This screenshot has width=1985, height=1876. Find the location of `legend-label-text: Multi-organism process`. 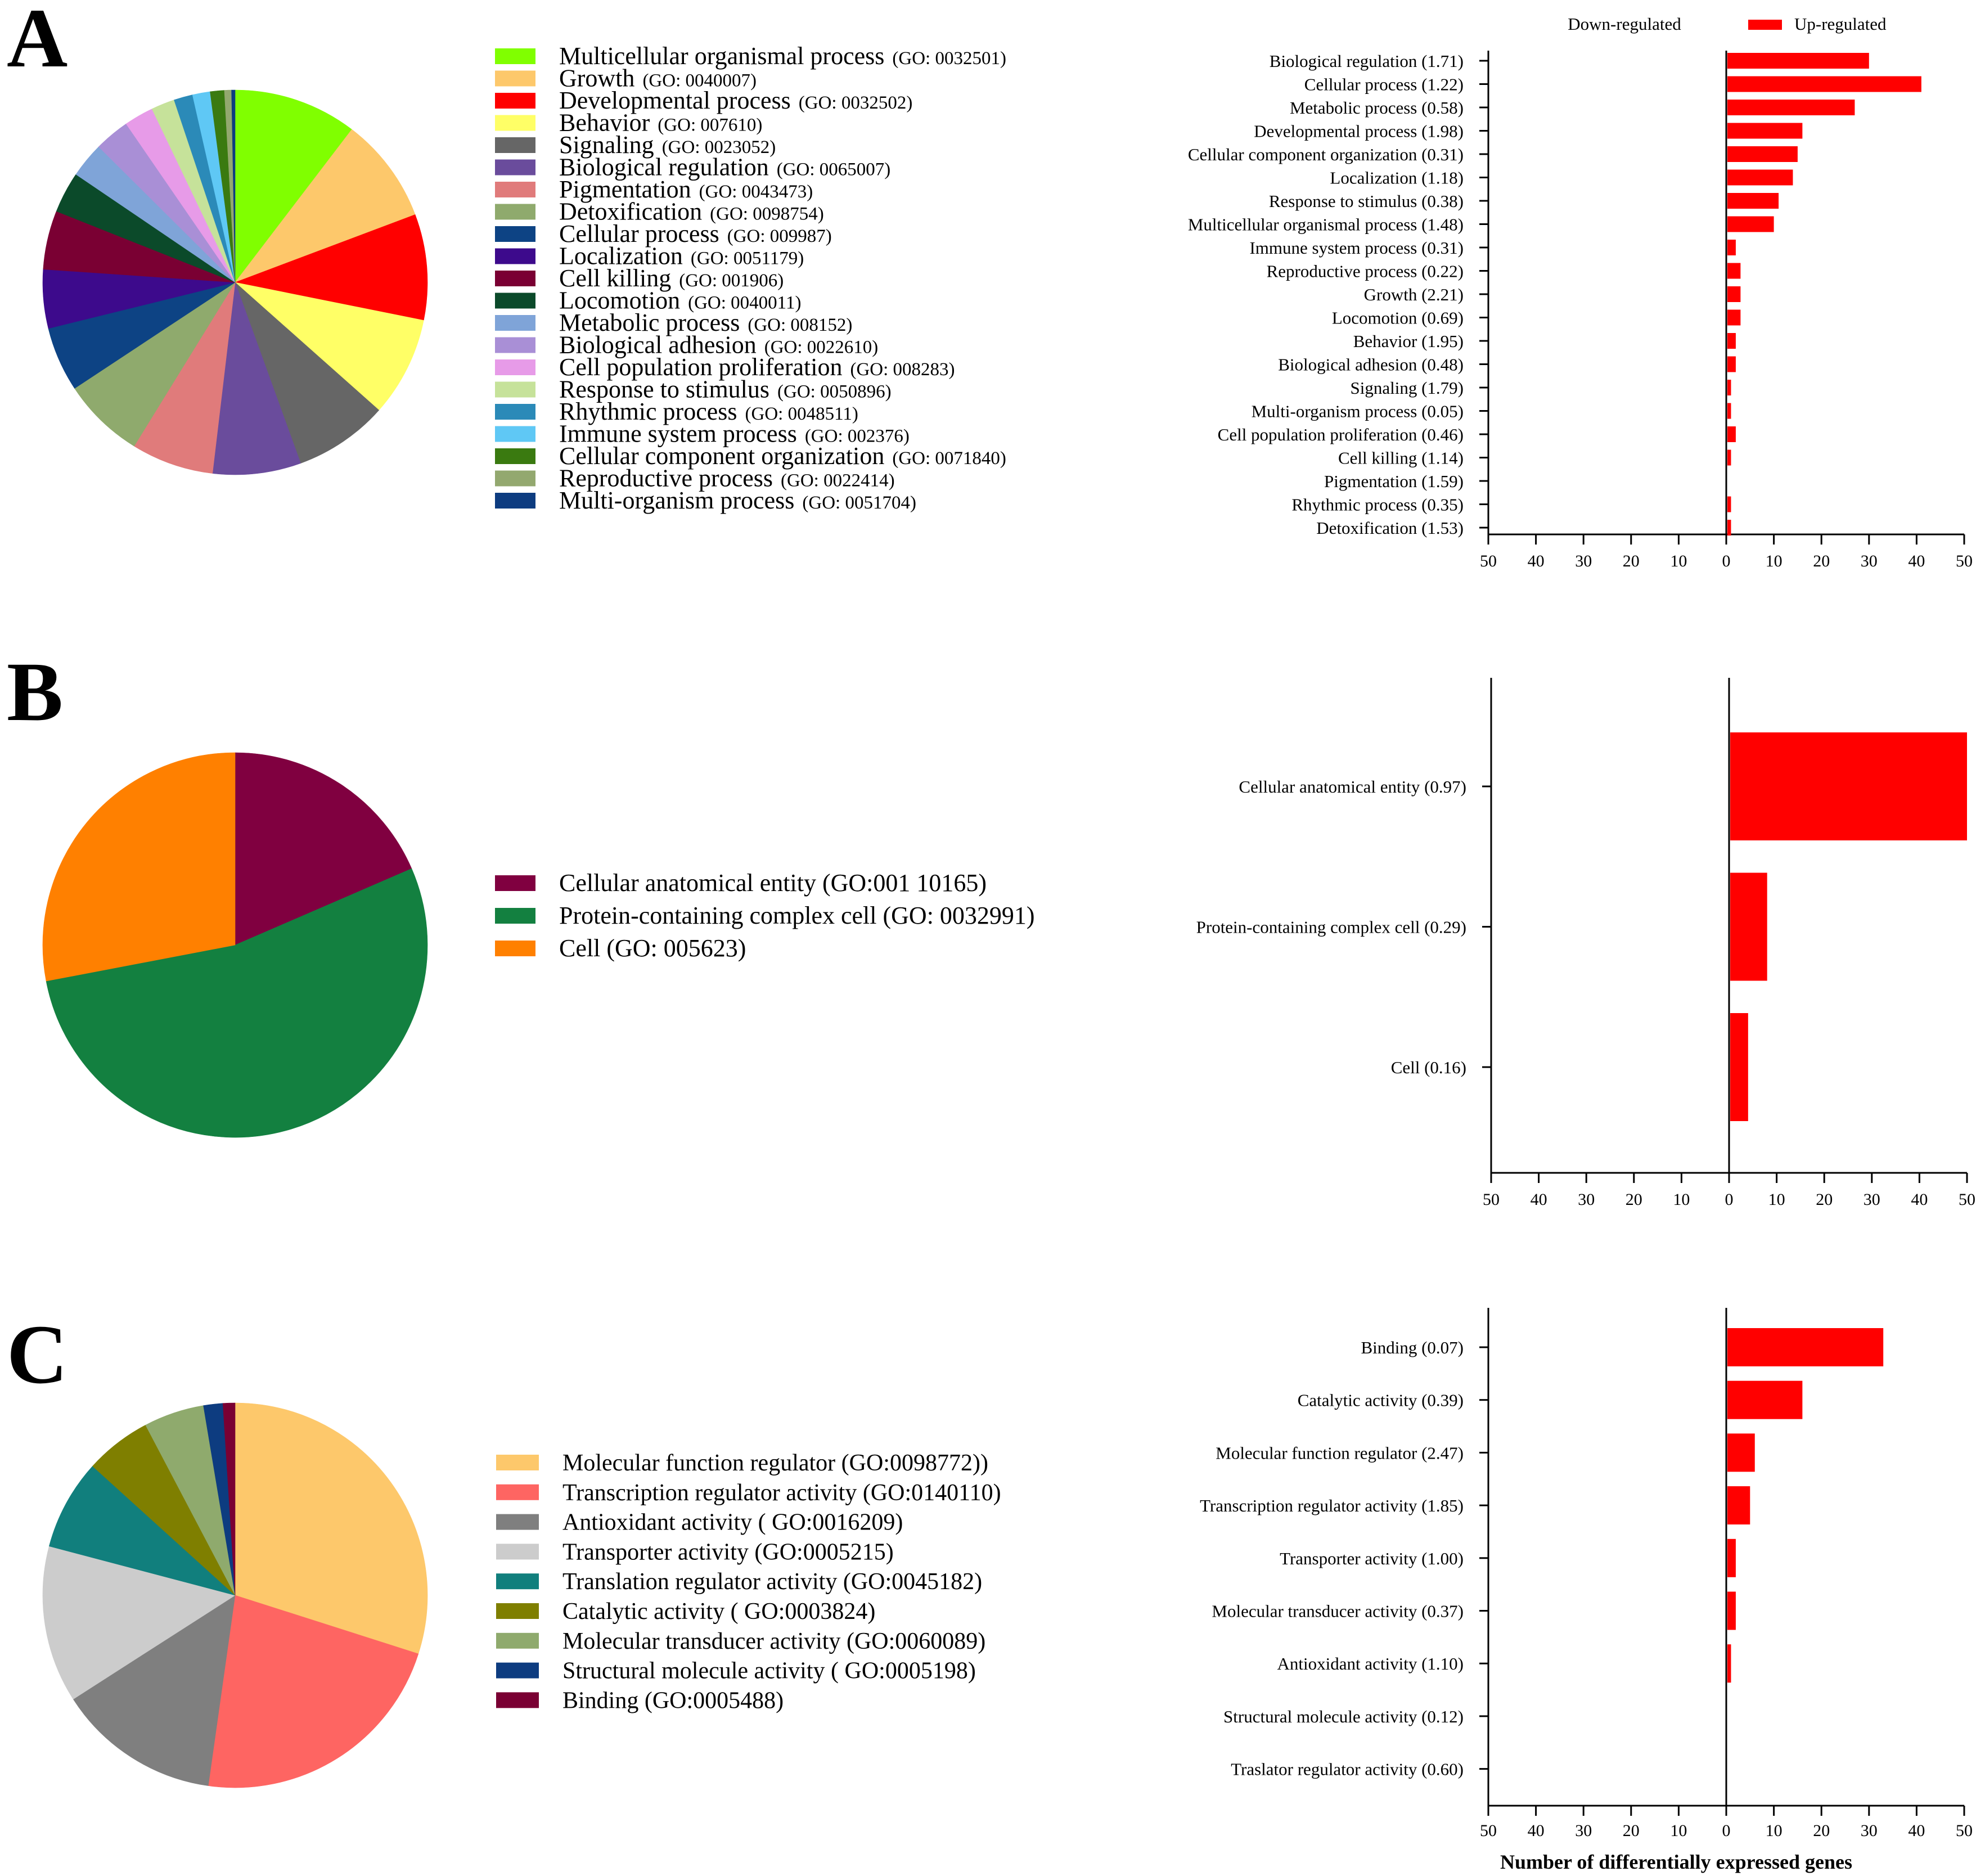

legend-label-text: Multi-organism process is located at coordinates (676, 501).